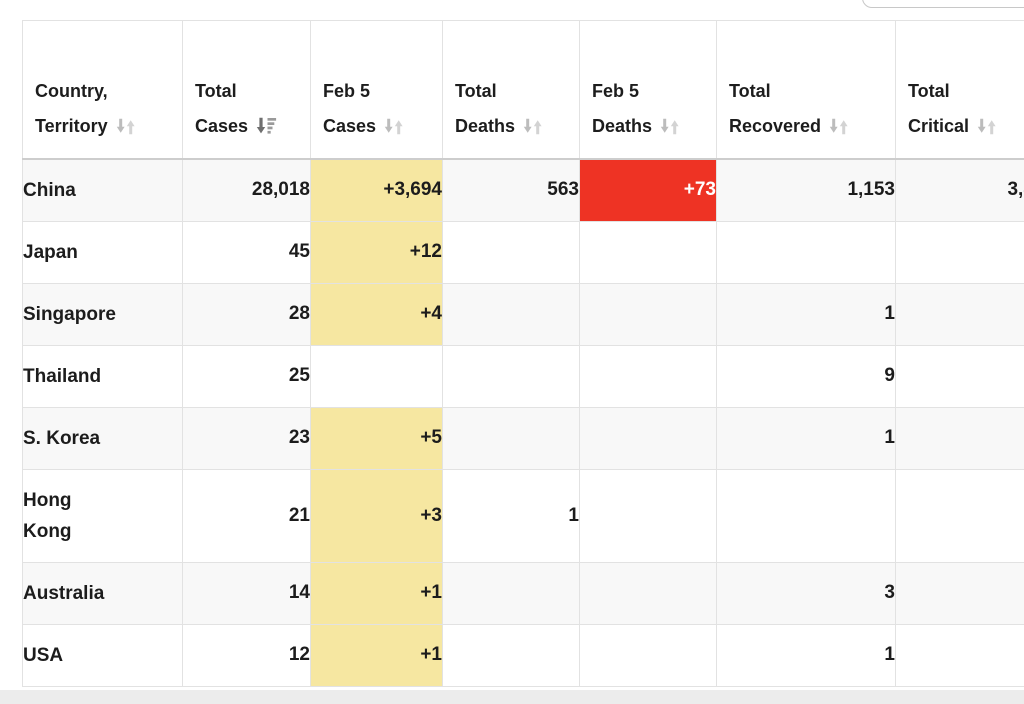 The height and width of the screenshot is (704, 1024). I want to click on sort-descending-icon, so click(266, 126).